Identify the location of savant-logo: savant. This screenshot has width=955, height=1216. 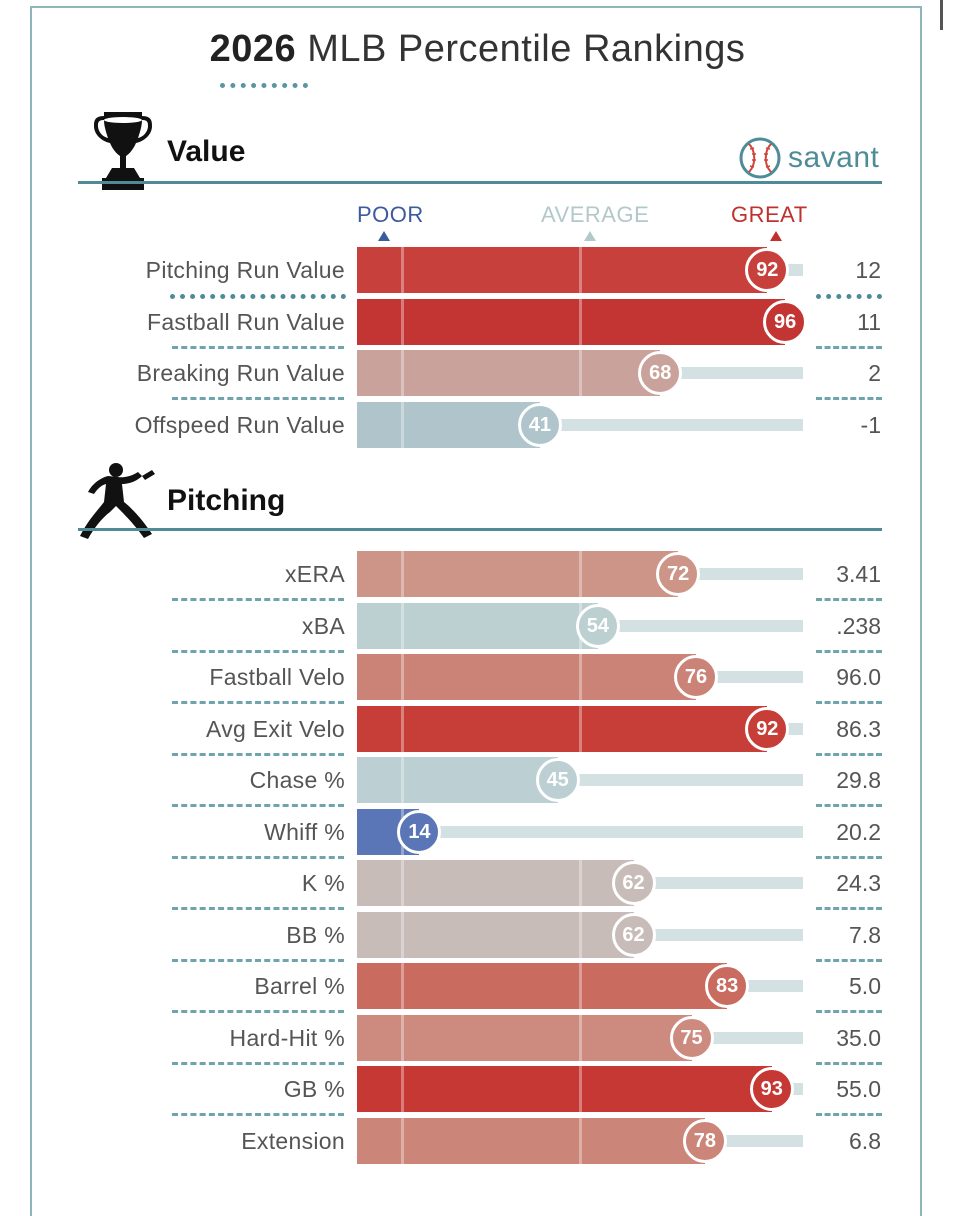
(808, 158).